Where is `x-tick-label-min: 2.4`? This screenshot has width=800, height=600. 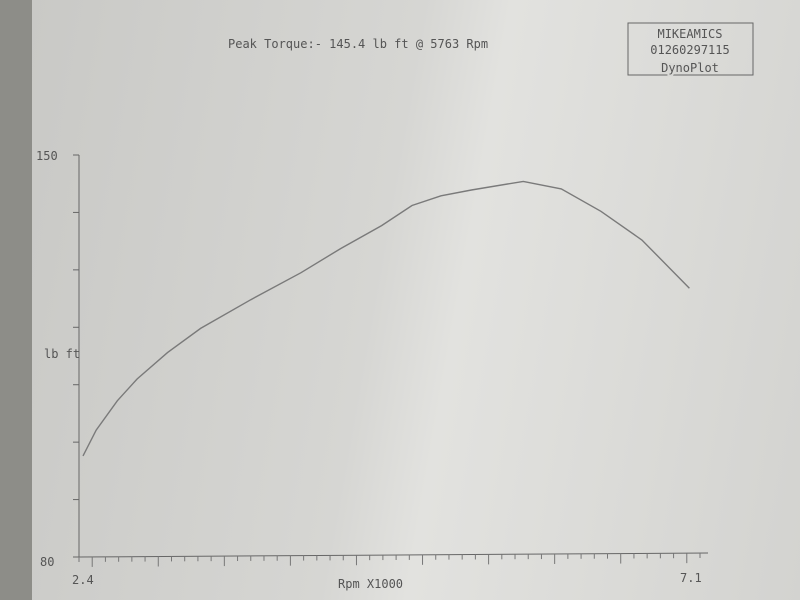 x-tick-label-min: 2.4 is located at coordinates (83, 580).